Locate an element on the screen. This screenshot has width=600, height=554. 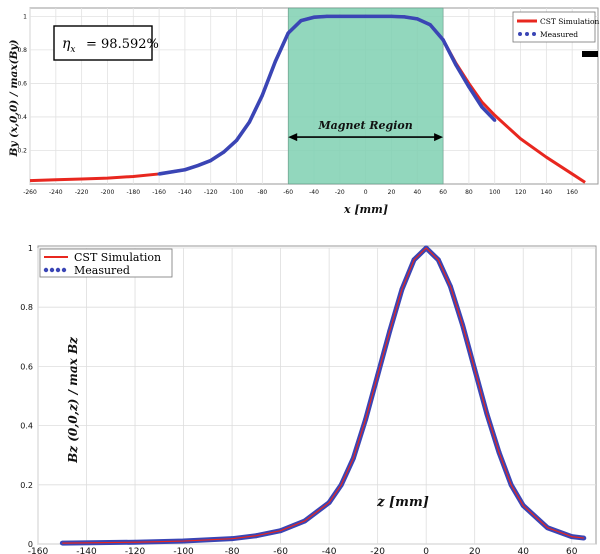
bottom-x-tick-label: -80 is located at coordinates (232, 550).